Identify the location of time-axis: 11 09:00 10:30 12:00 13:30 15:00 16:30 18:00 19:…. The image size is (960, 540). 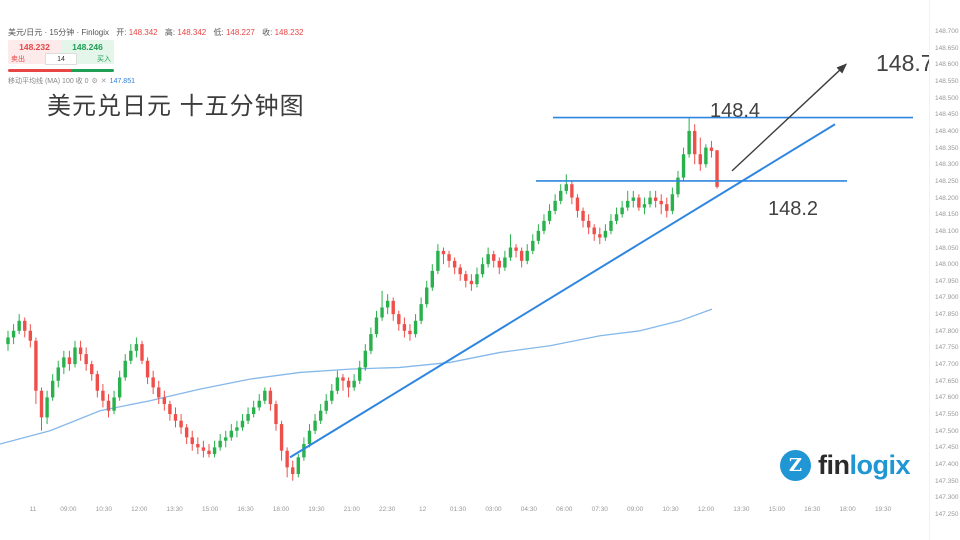
(465, 510).